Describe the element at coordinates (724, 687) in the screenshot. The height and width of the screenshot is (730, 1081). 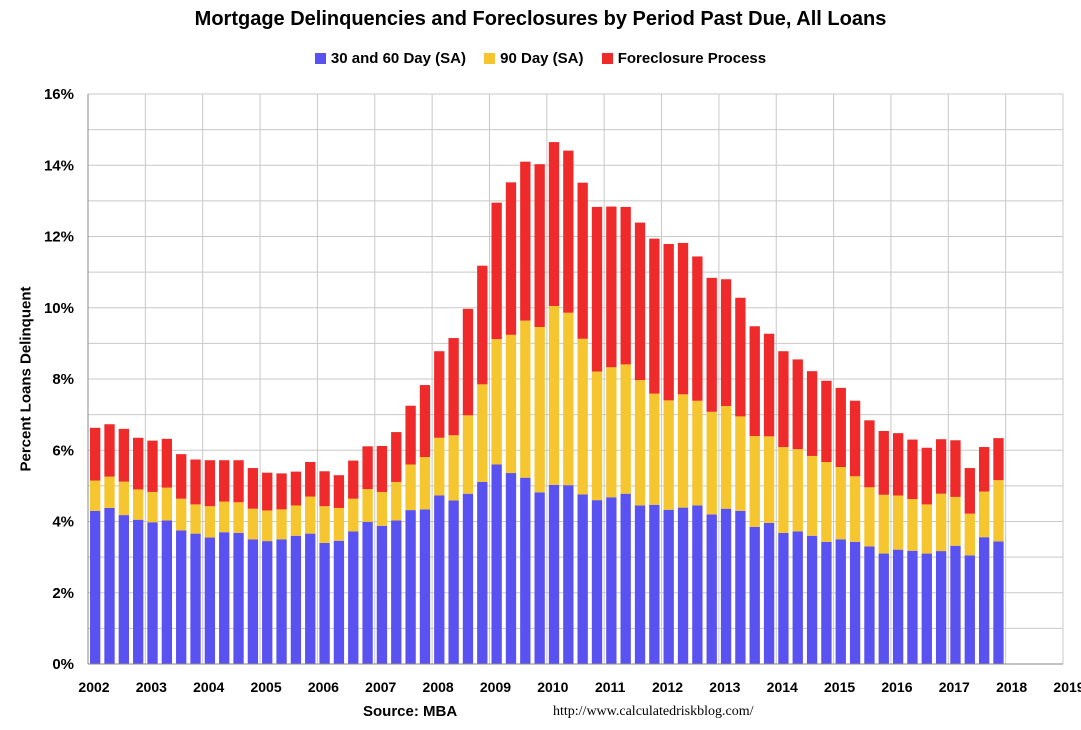
I see `x-tick-label: 2013` at that location.